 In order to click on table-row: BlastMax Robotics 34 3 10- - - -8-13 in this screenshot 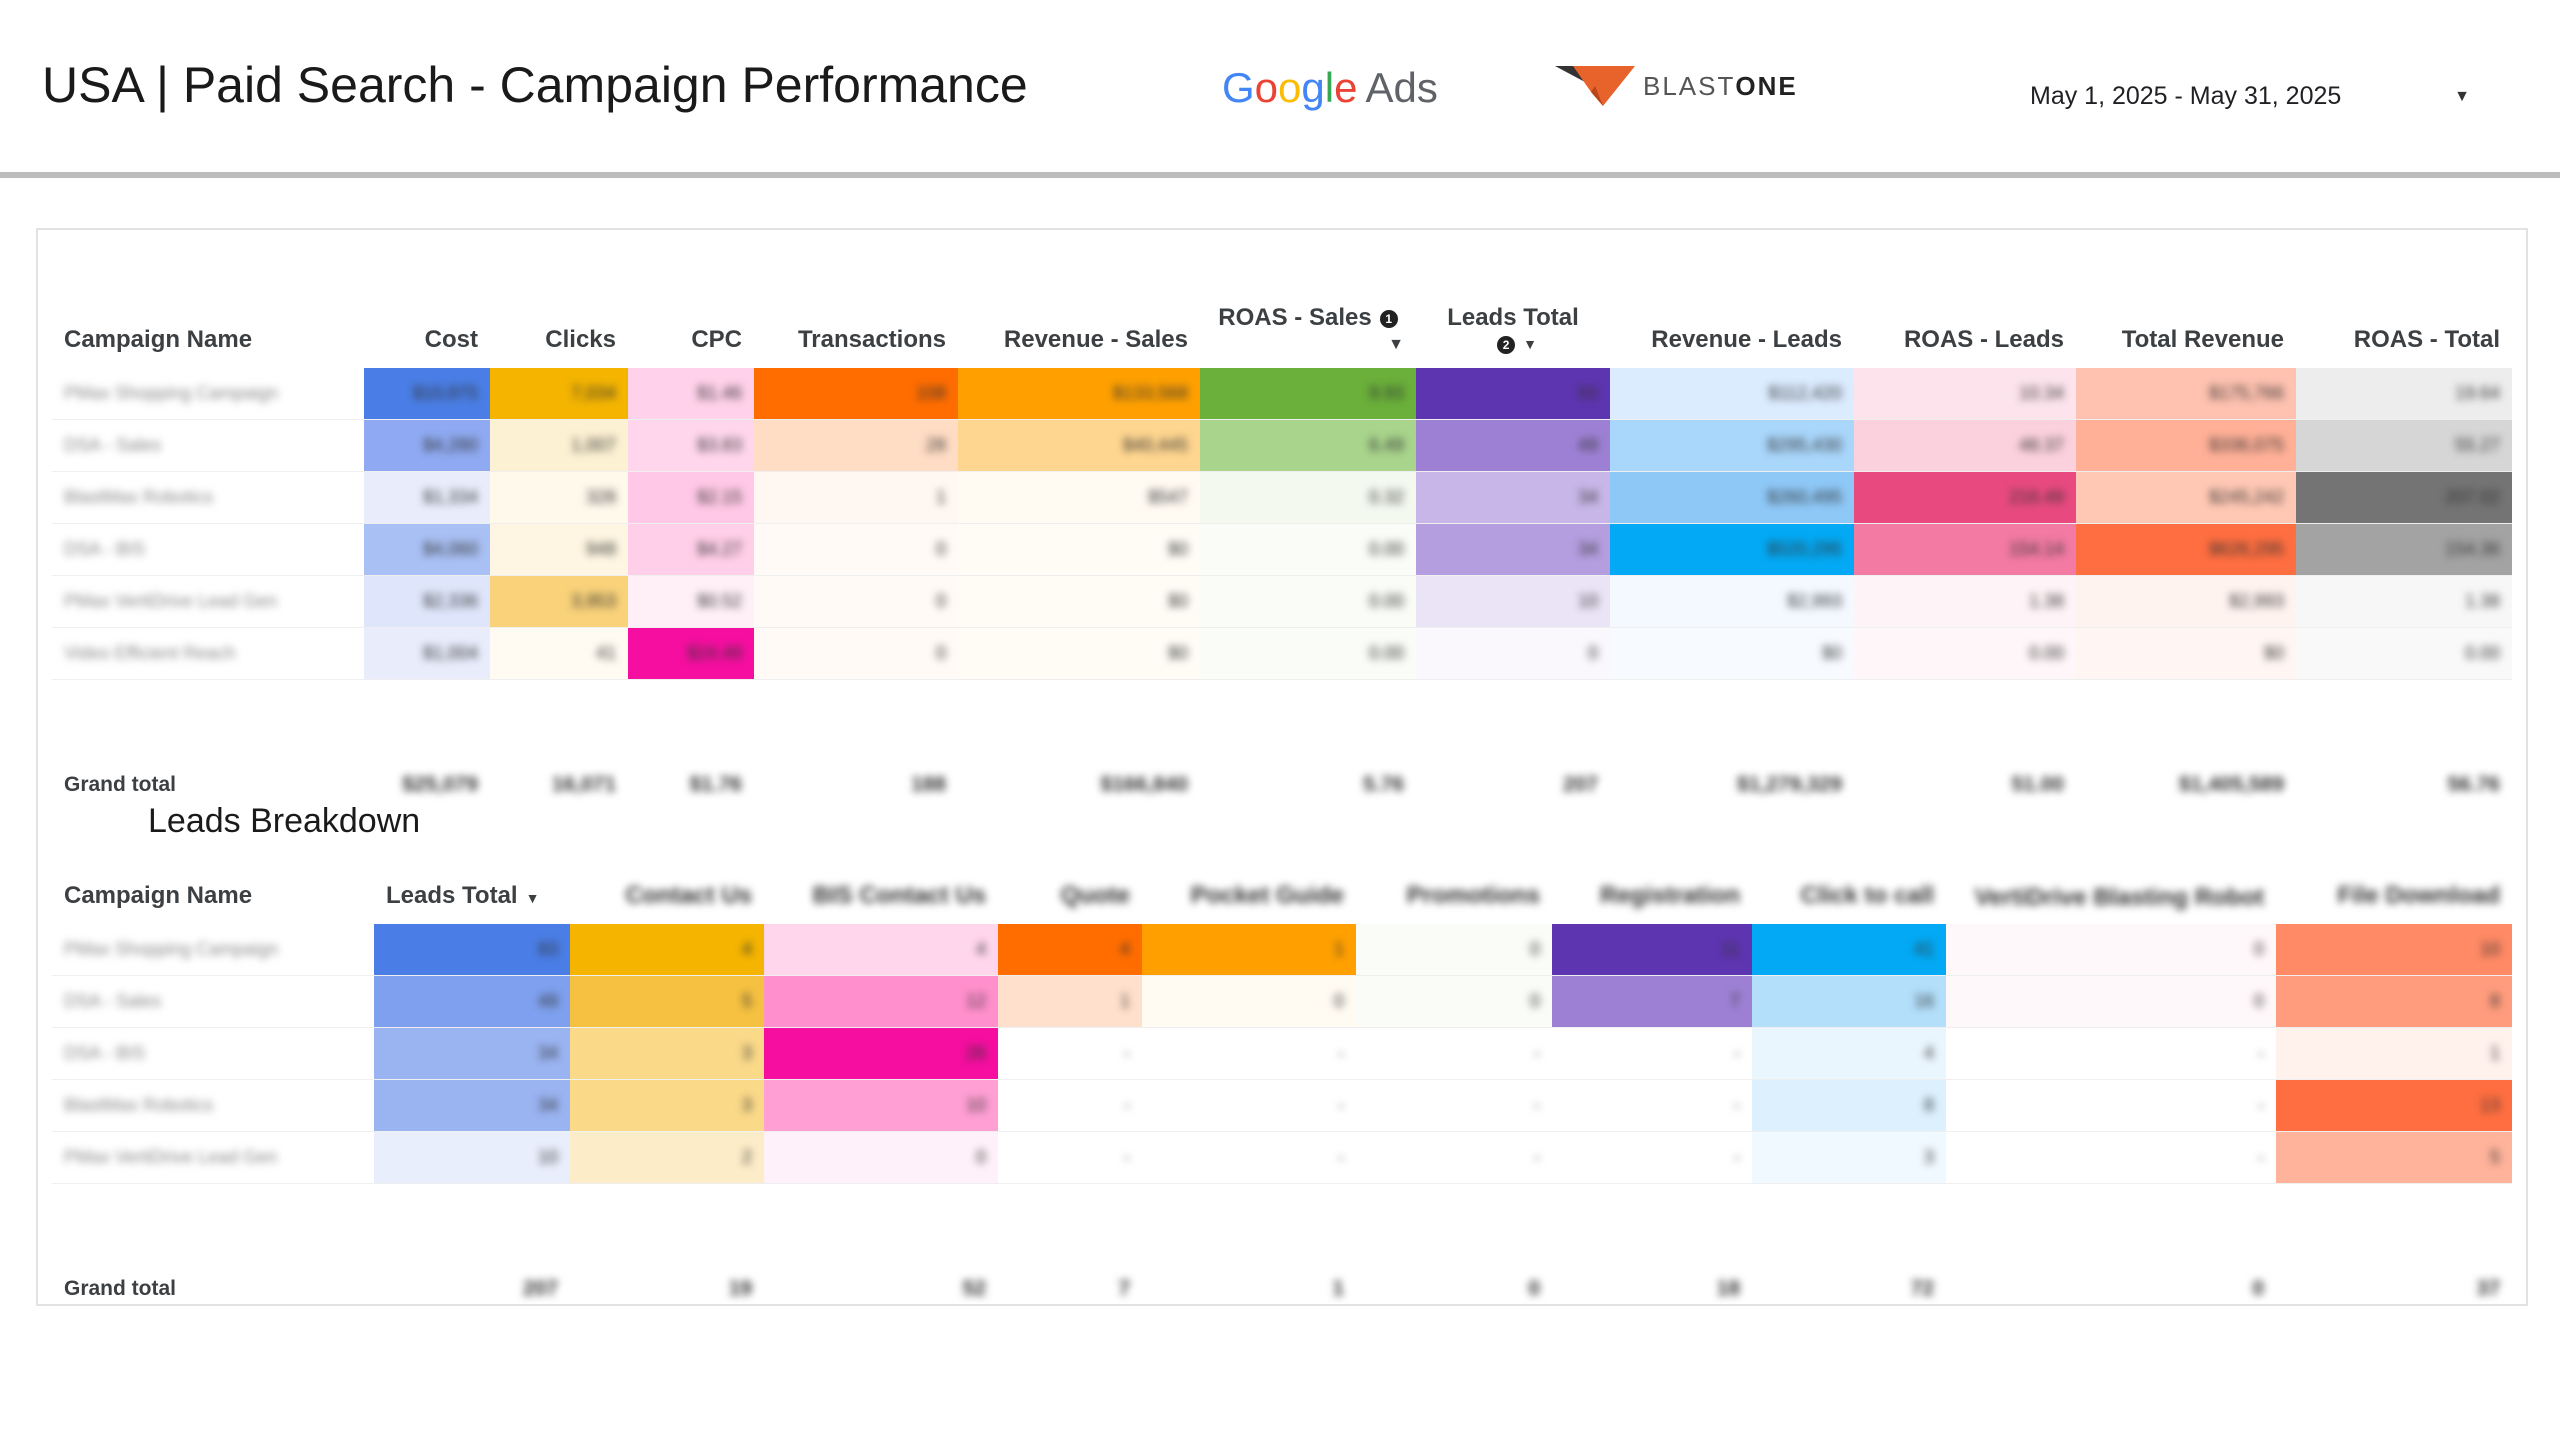, I will do `click(1282, 1105)`.